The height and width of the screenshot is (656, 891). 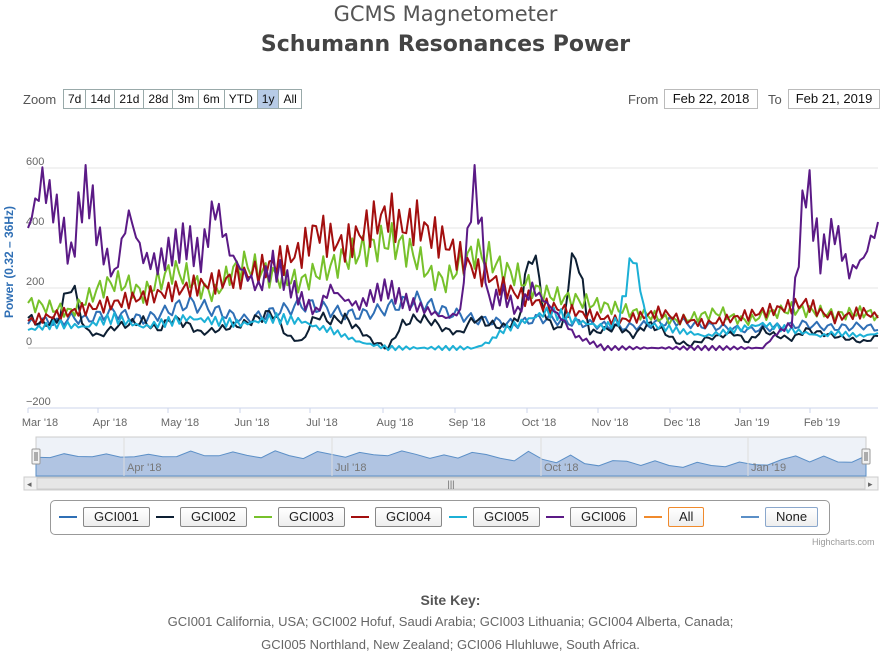 What do you see at coordinates (822, 423) in the screenshot?
I see `x-tick-label: Feb '19` at bounding box center [822, 423].